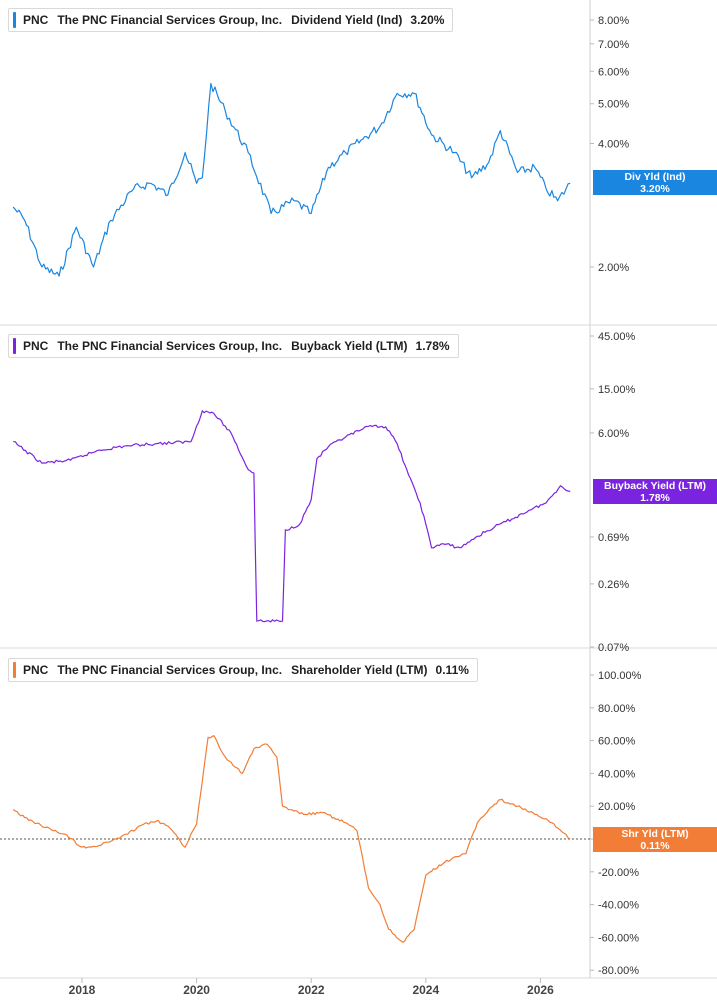  What do you see at coordinates (618, 938) in the screenshot?
I see `y-tick-label: -60.00%` at bounding box center [618, 938].